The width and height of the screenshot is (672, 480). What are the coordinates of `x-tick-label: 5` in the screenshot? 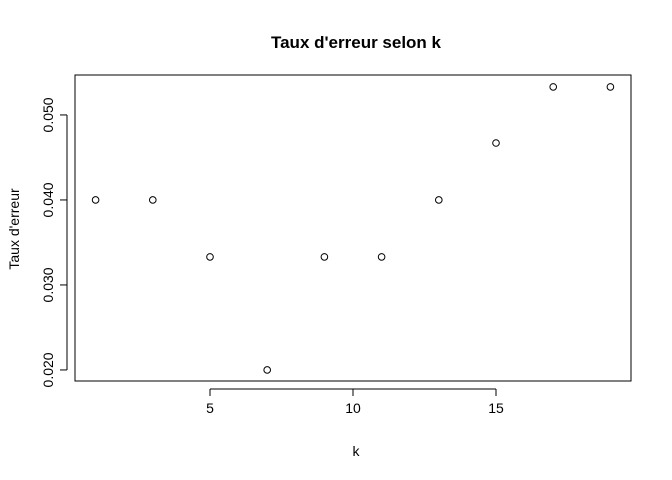 It's located at (210, 408).